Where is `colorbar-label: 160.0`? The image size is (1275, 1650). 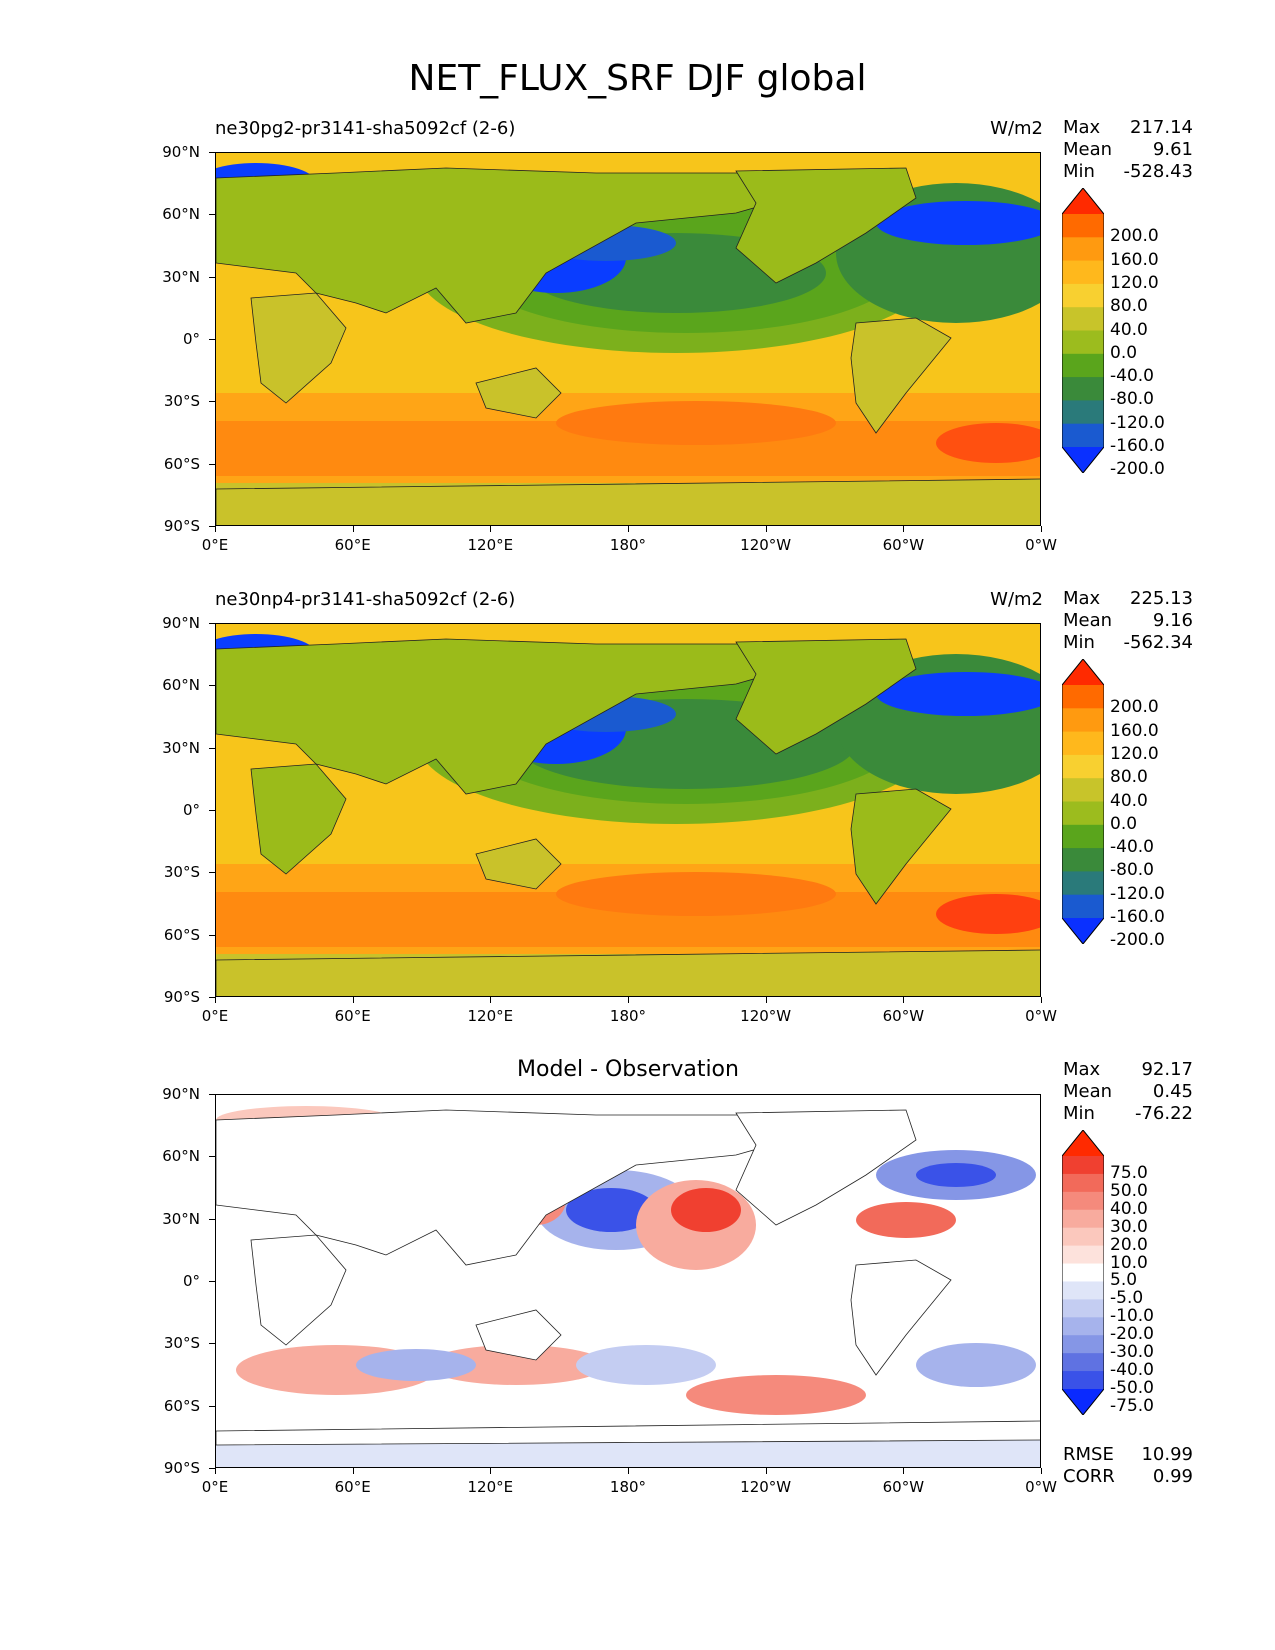 colorbar-label: 160.0 is located at coordinates (1134, 730).